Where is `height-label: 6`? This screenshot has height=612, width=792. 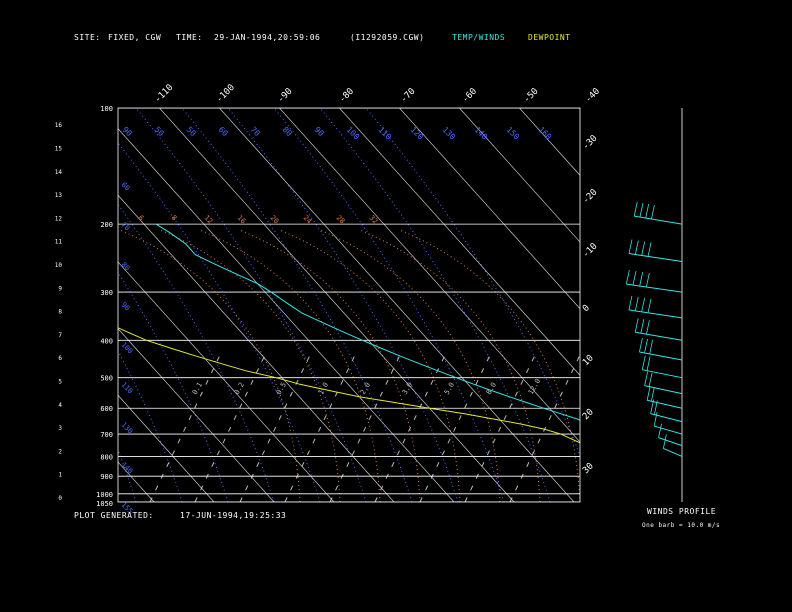 height-label: 6 is located at coordinates (60, 358).